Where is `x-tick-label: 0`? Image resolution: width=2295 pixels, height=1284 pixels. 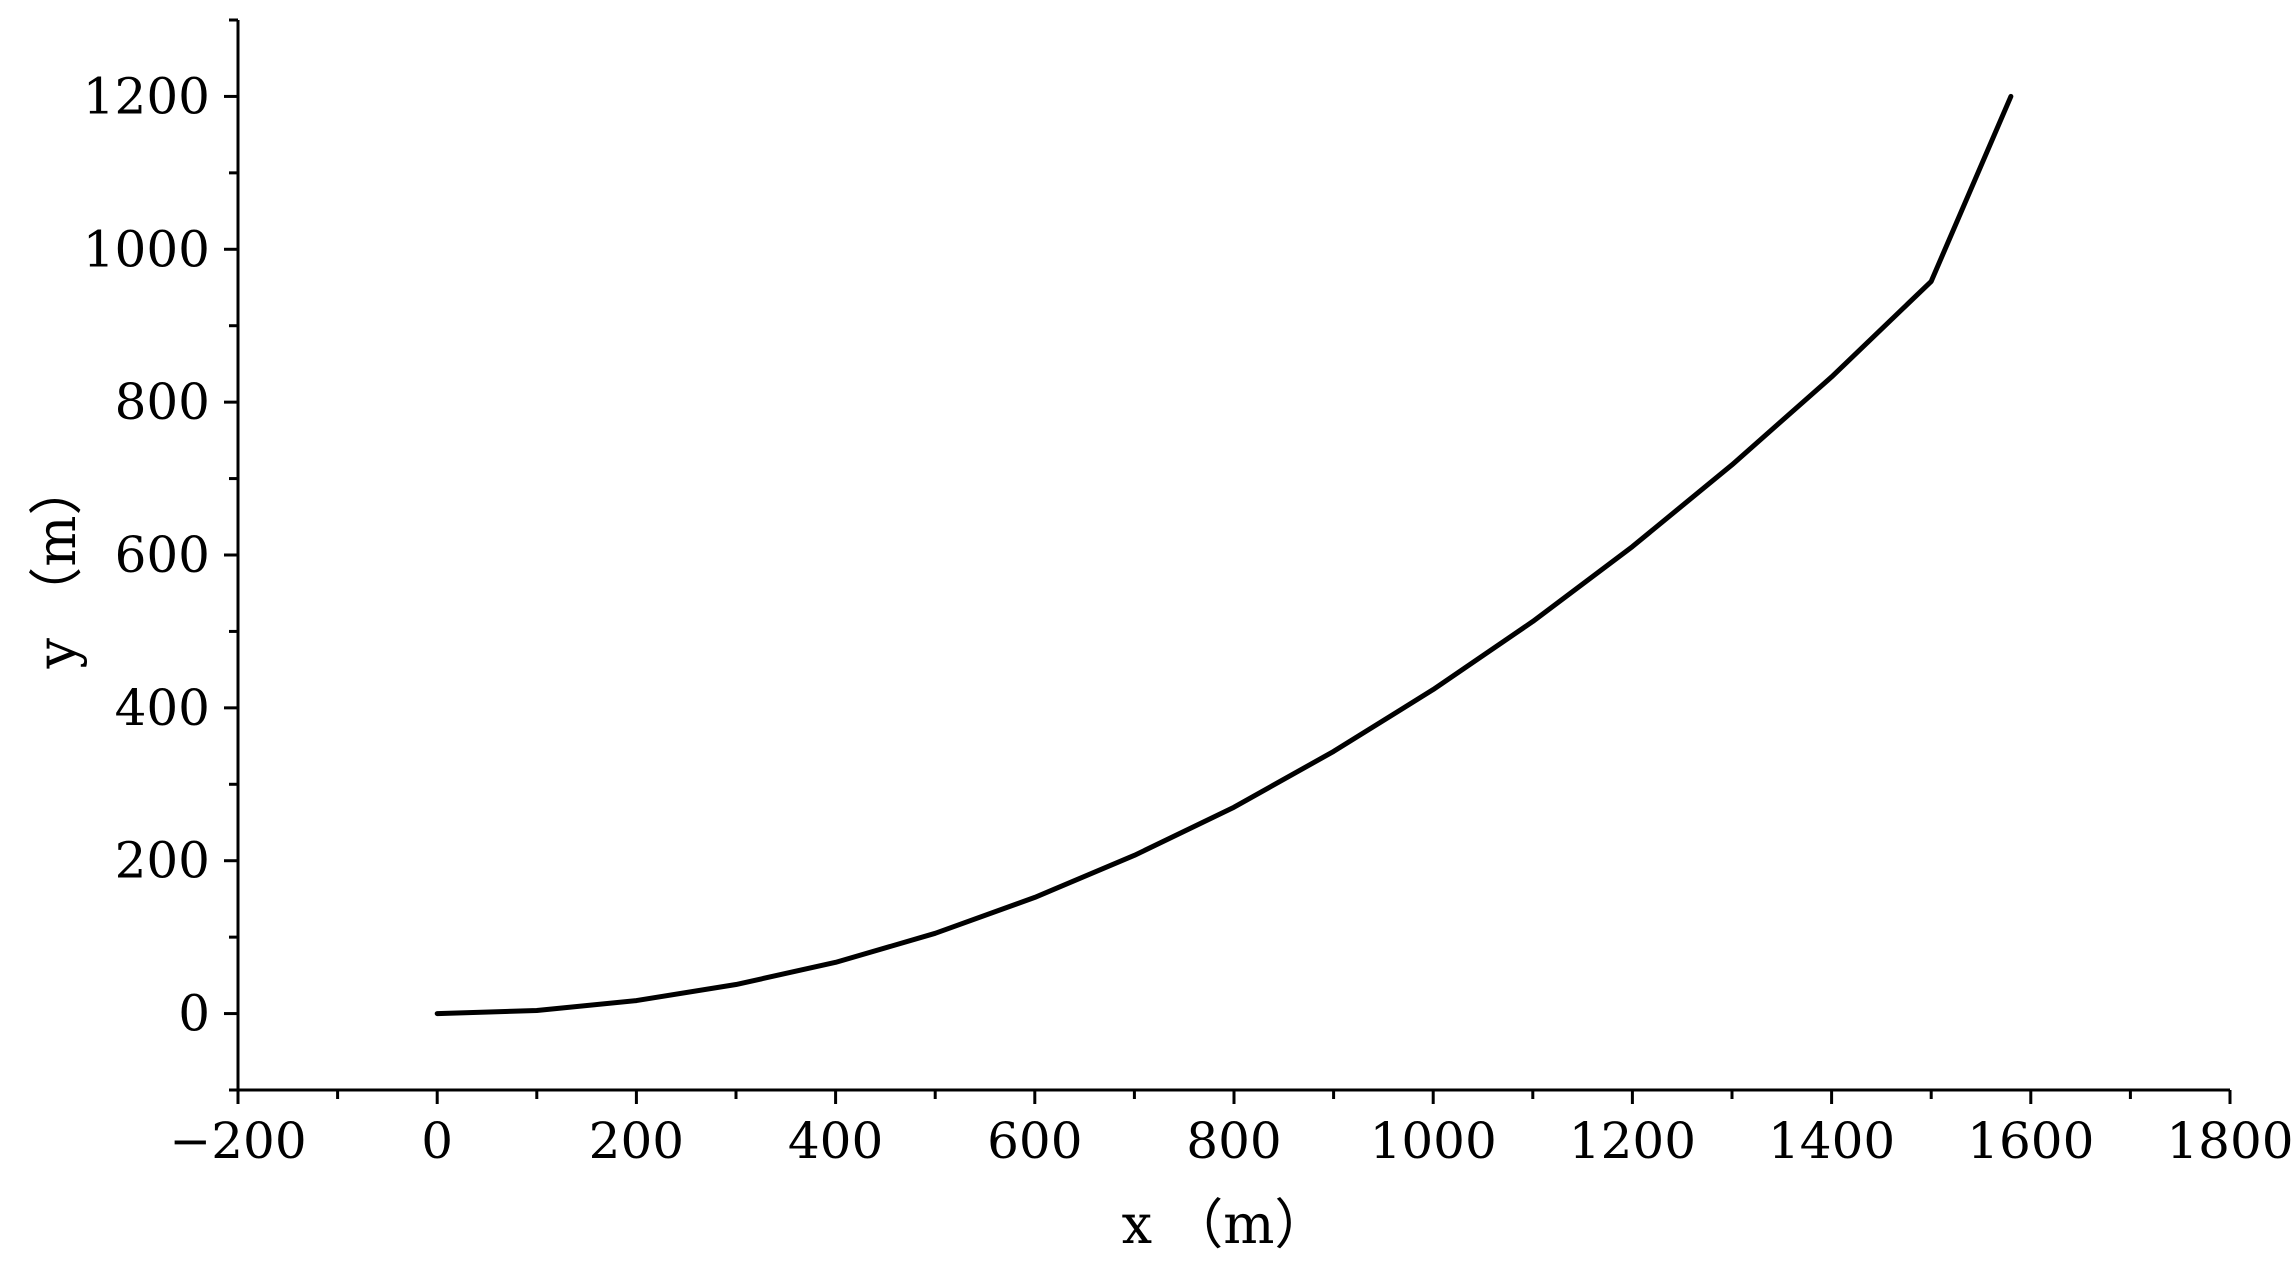 x-tick-label: 0 is located at coordinates (437, 1141).